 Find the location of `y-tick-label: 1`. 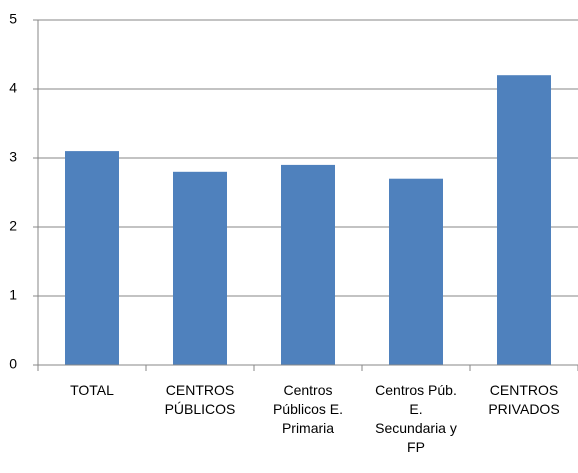

y-tick-label: 1 is located at coordinates (13, 295).